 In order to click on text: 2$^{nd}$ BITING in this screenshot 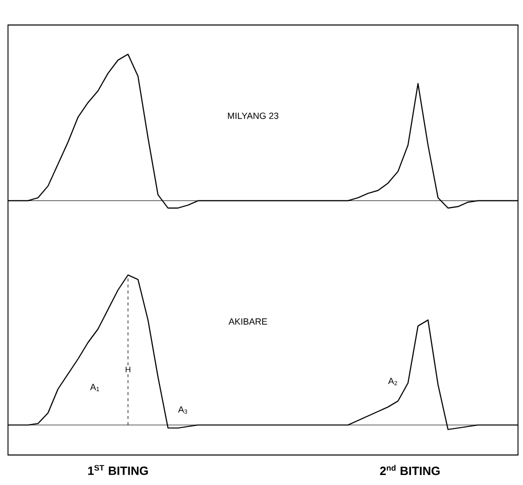, I will do `click(410, 470)`.